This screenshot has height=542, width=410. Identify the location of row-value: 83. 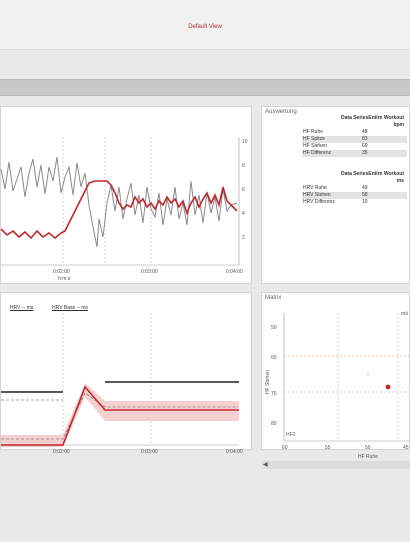
(365, 139).